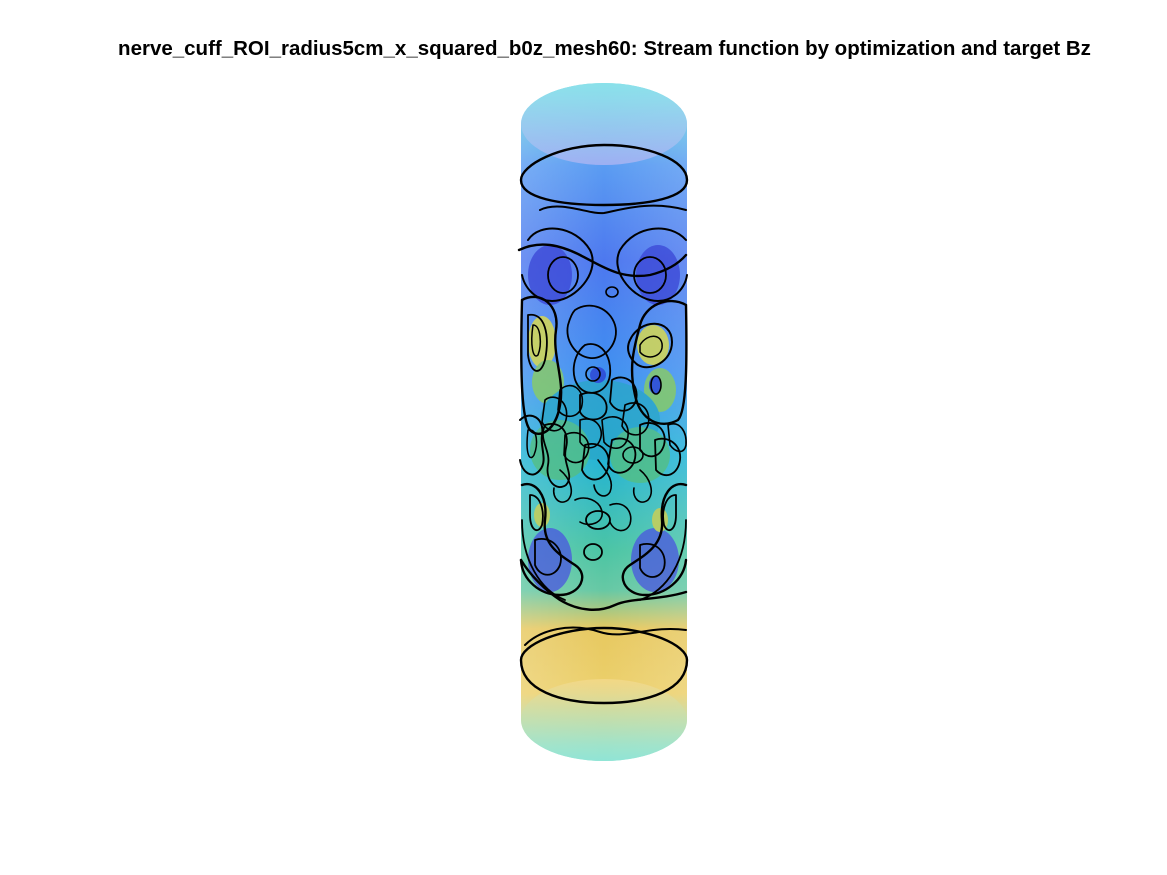 The height and width of the screenshot is (875, 1167). Describe the element at coordinates (603, 584) in the screenshot. I see `contour-lower-envelope` at that location.